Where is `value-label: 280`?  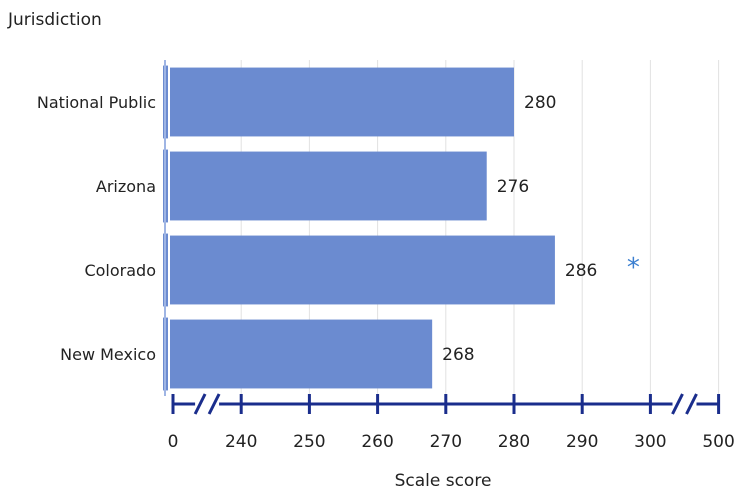
value-label: 280 is located at coordinates (540, 103).